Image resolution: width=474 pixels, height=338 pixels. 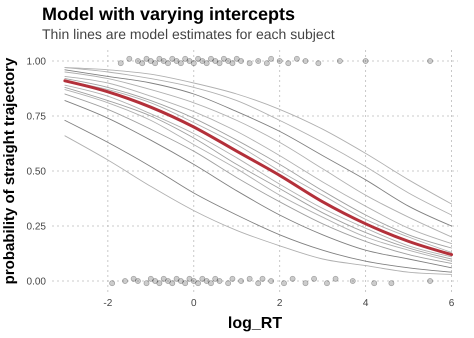 What do you see at coordinates (9, 170) in the screenshot?
I see `y-axis-title: probability of straight trajectory` at bounding box center [9, 170].